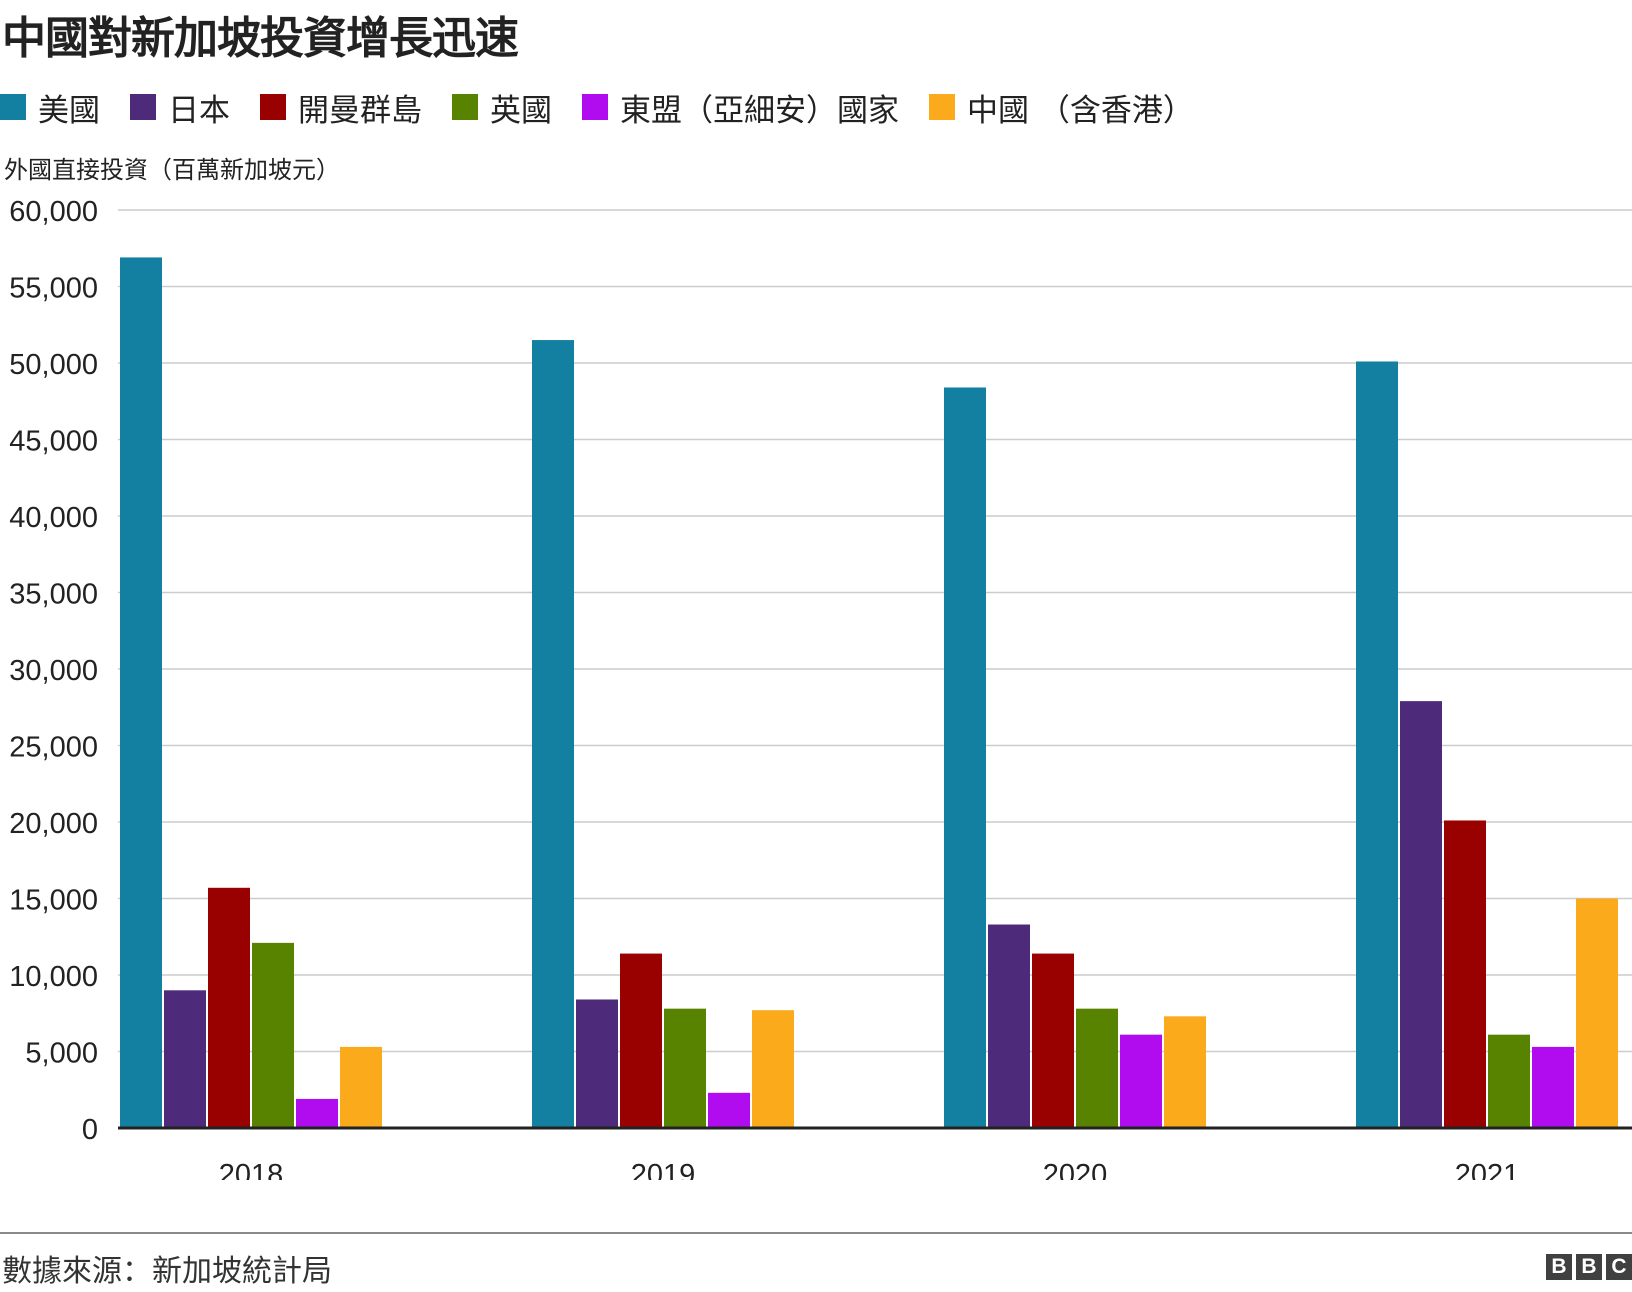  I want to click on x-tick-label: 2019, so click(663, 1169).